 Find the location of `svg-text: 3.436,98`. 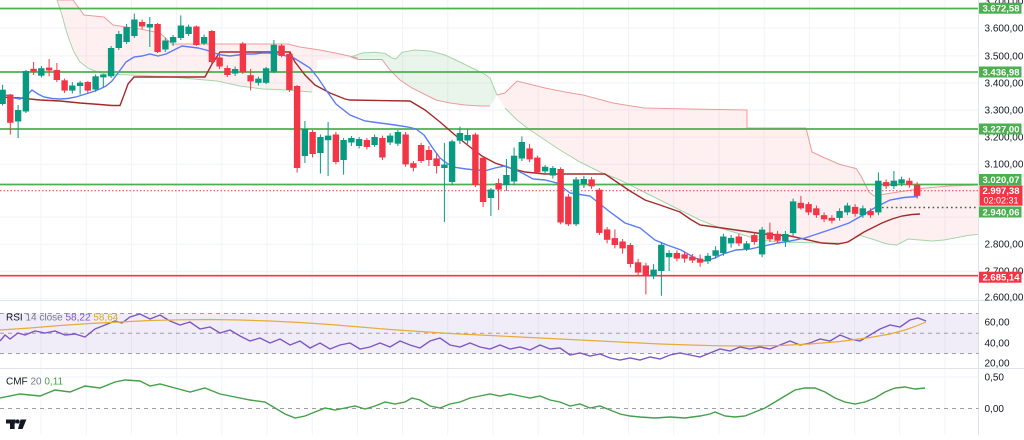

svg-text: 3.436,98 is located at coordinates (1001, 72).